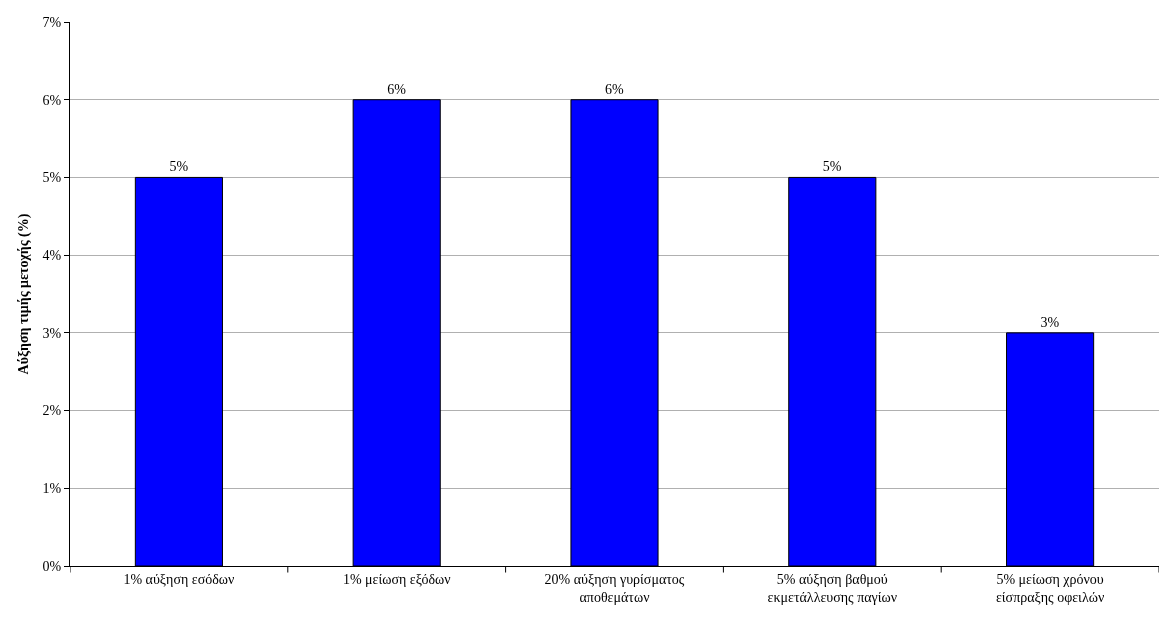 Image resolution: width=1167 pixels, height=628 pixels. What do you see at coordinates (52, 256) in the screenshot?
I see `y-tick-label: 4%` at bounding box center [52, 256].